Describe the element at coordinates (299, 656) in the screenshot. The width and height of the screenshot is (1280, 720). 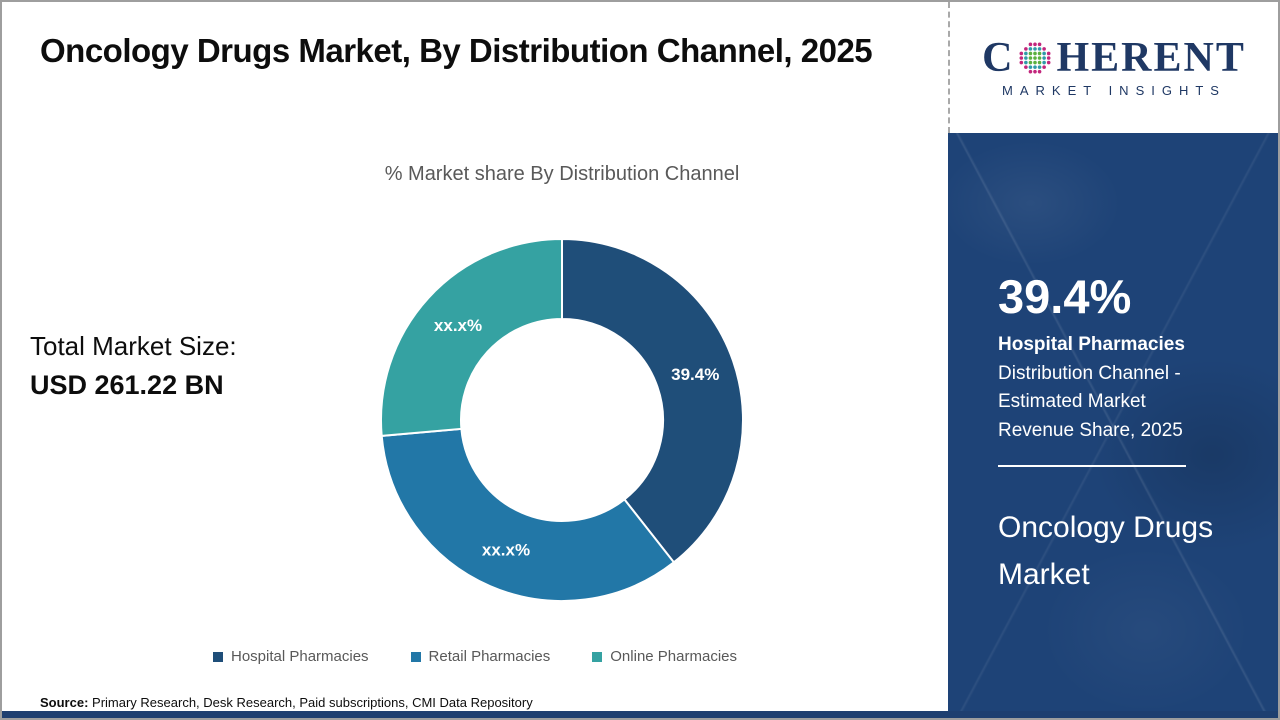
I see `legend-label: Hospital Pharmacies` at that location.